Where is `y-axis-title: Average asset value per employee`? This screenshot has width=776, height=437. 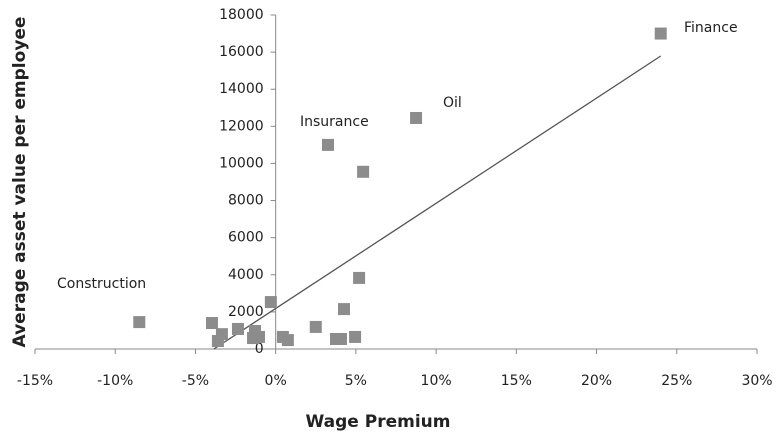 y-axis-title: Average asset value per employee is located at coordinates (20, 182).